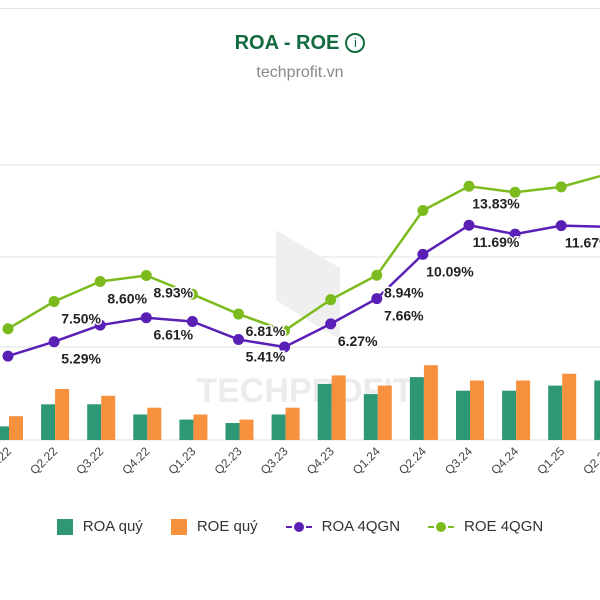 This screenshot has width=600, height=600. I want to click on data-label: 7.50%, so click(81, 319).